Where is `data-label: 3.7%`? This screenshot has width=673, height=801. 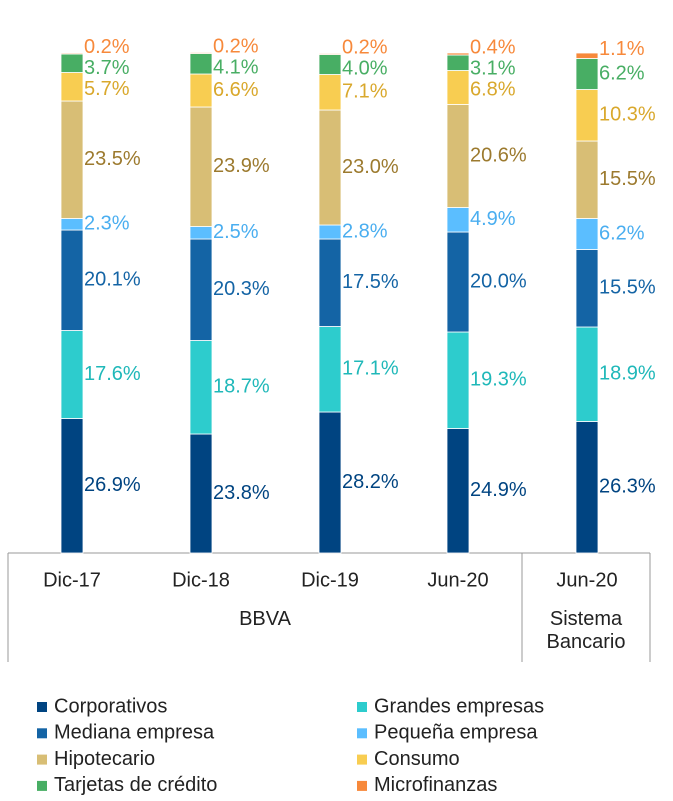 data-label: 3.7% is located at coordinates (107, 68).